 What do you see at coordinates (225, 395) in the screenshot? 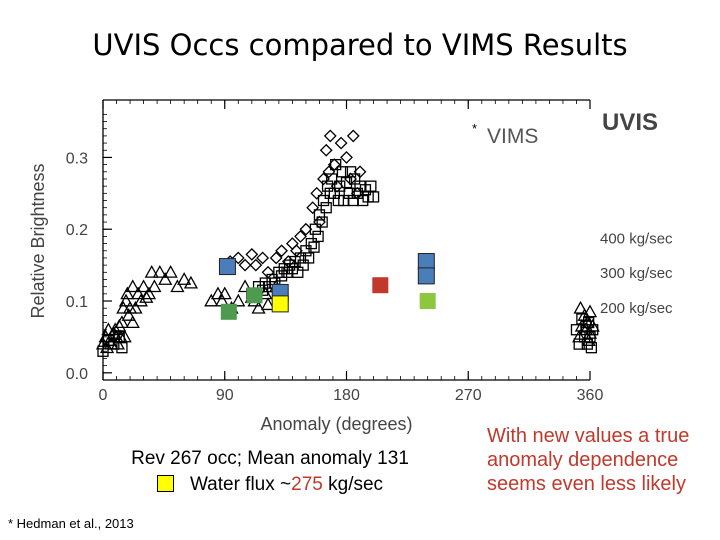
I see `x-tick-label: 90` at bounding box center [225, 395].